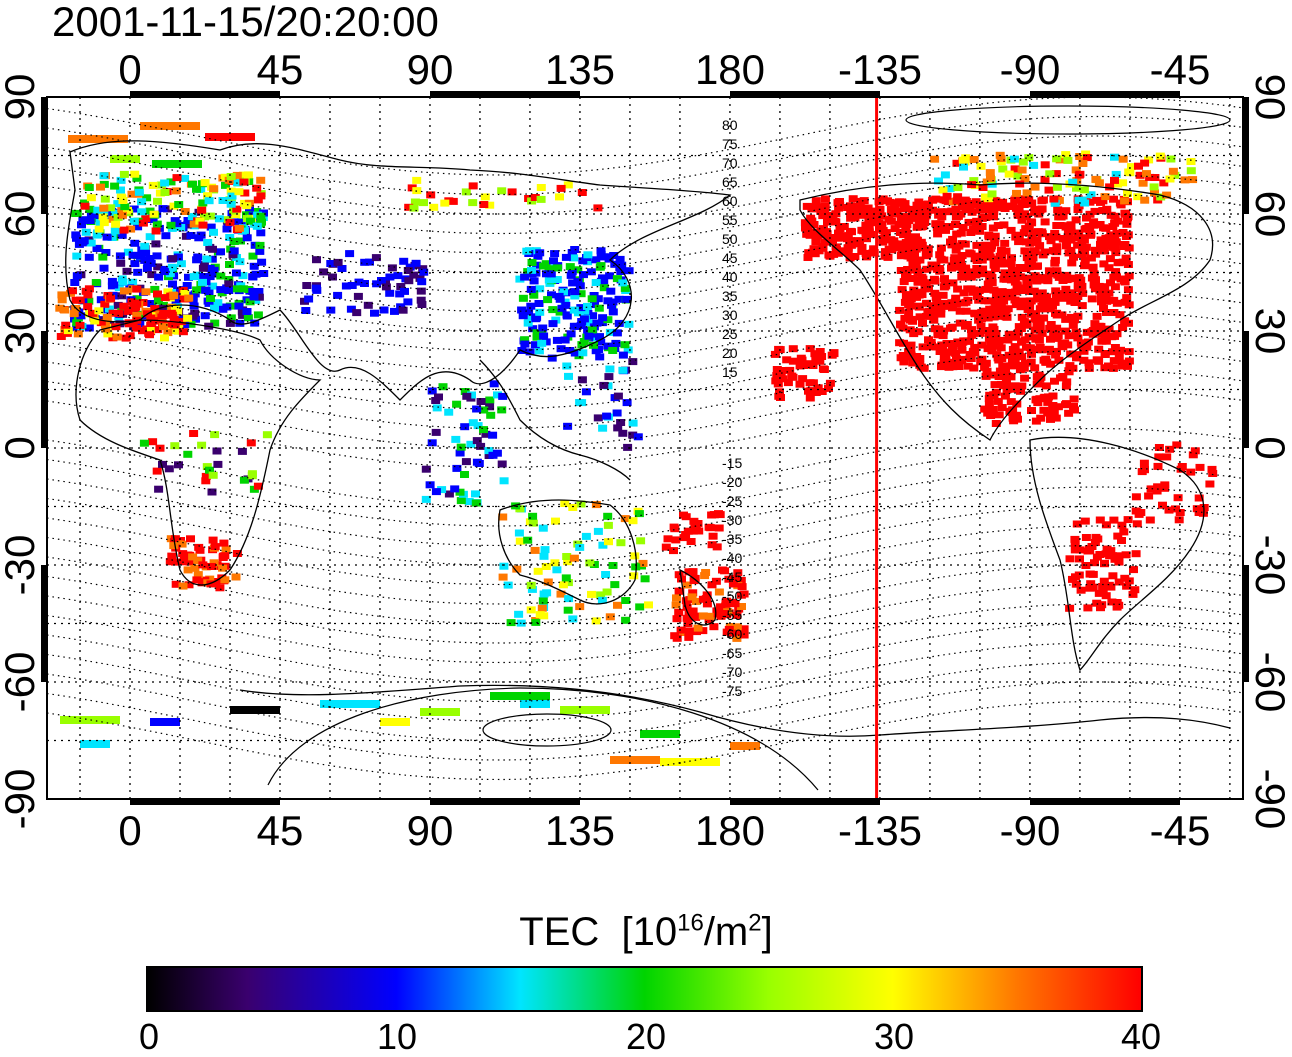  What do you see at coordinates (1269, 214) in the screenshot?
I see `lat-tick-label: 60` at bounding box center [1269, 214].